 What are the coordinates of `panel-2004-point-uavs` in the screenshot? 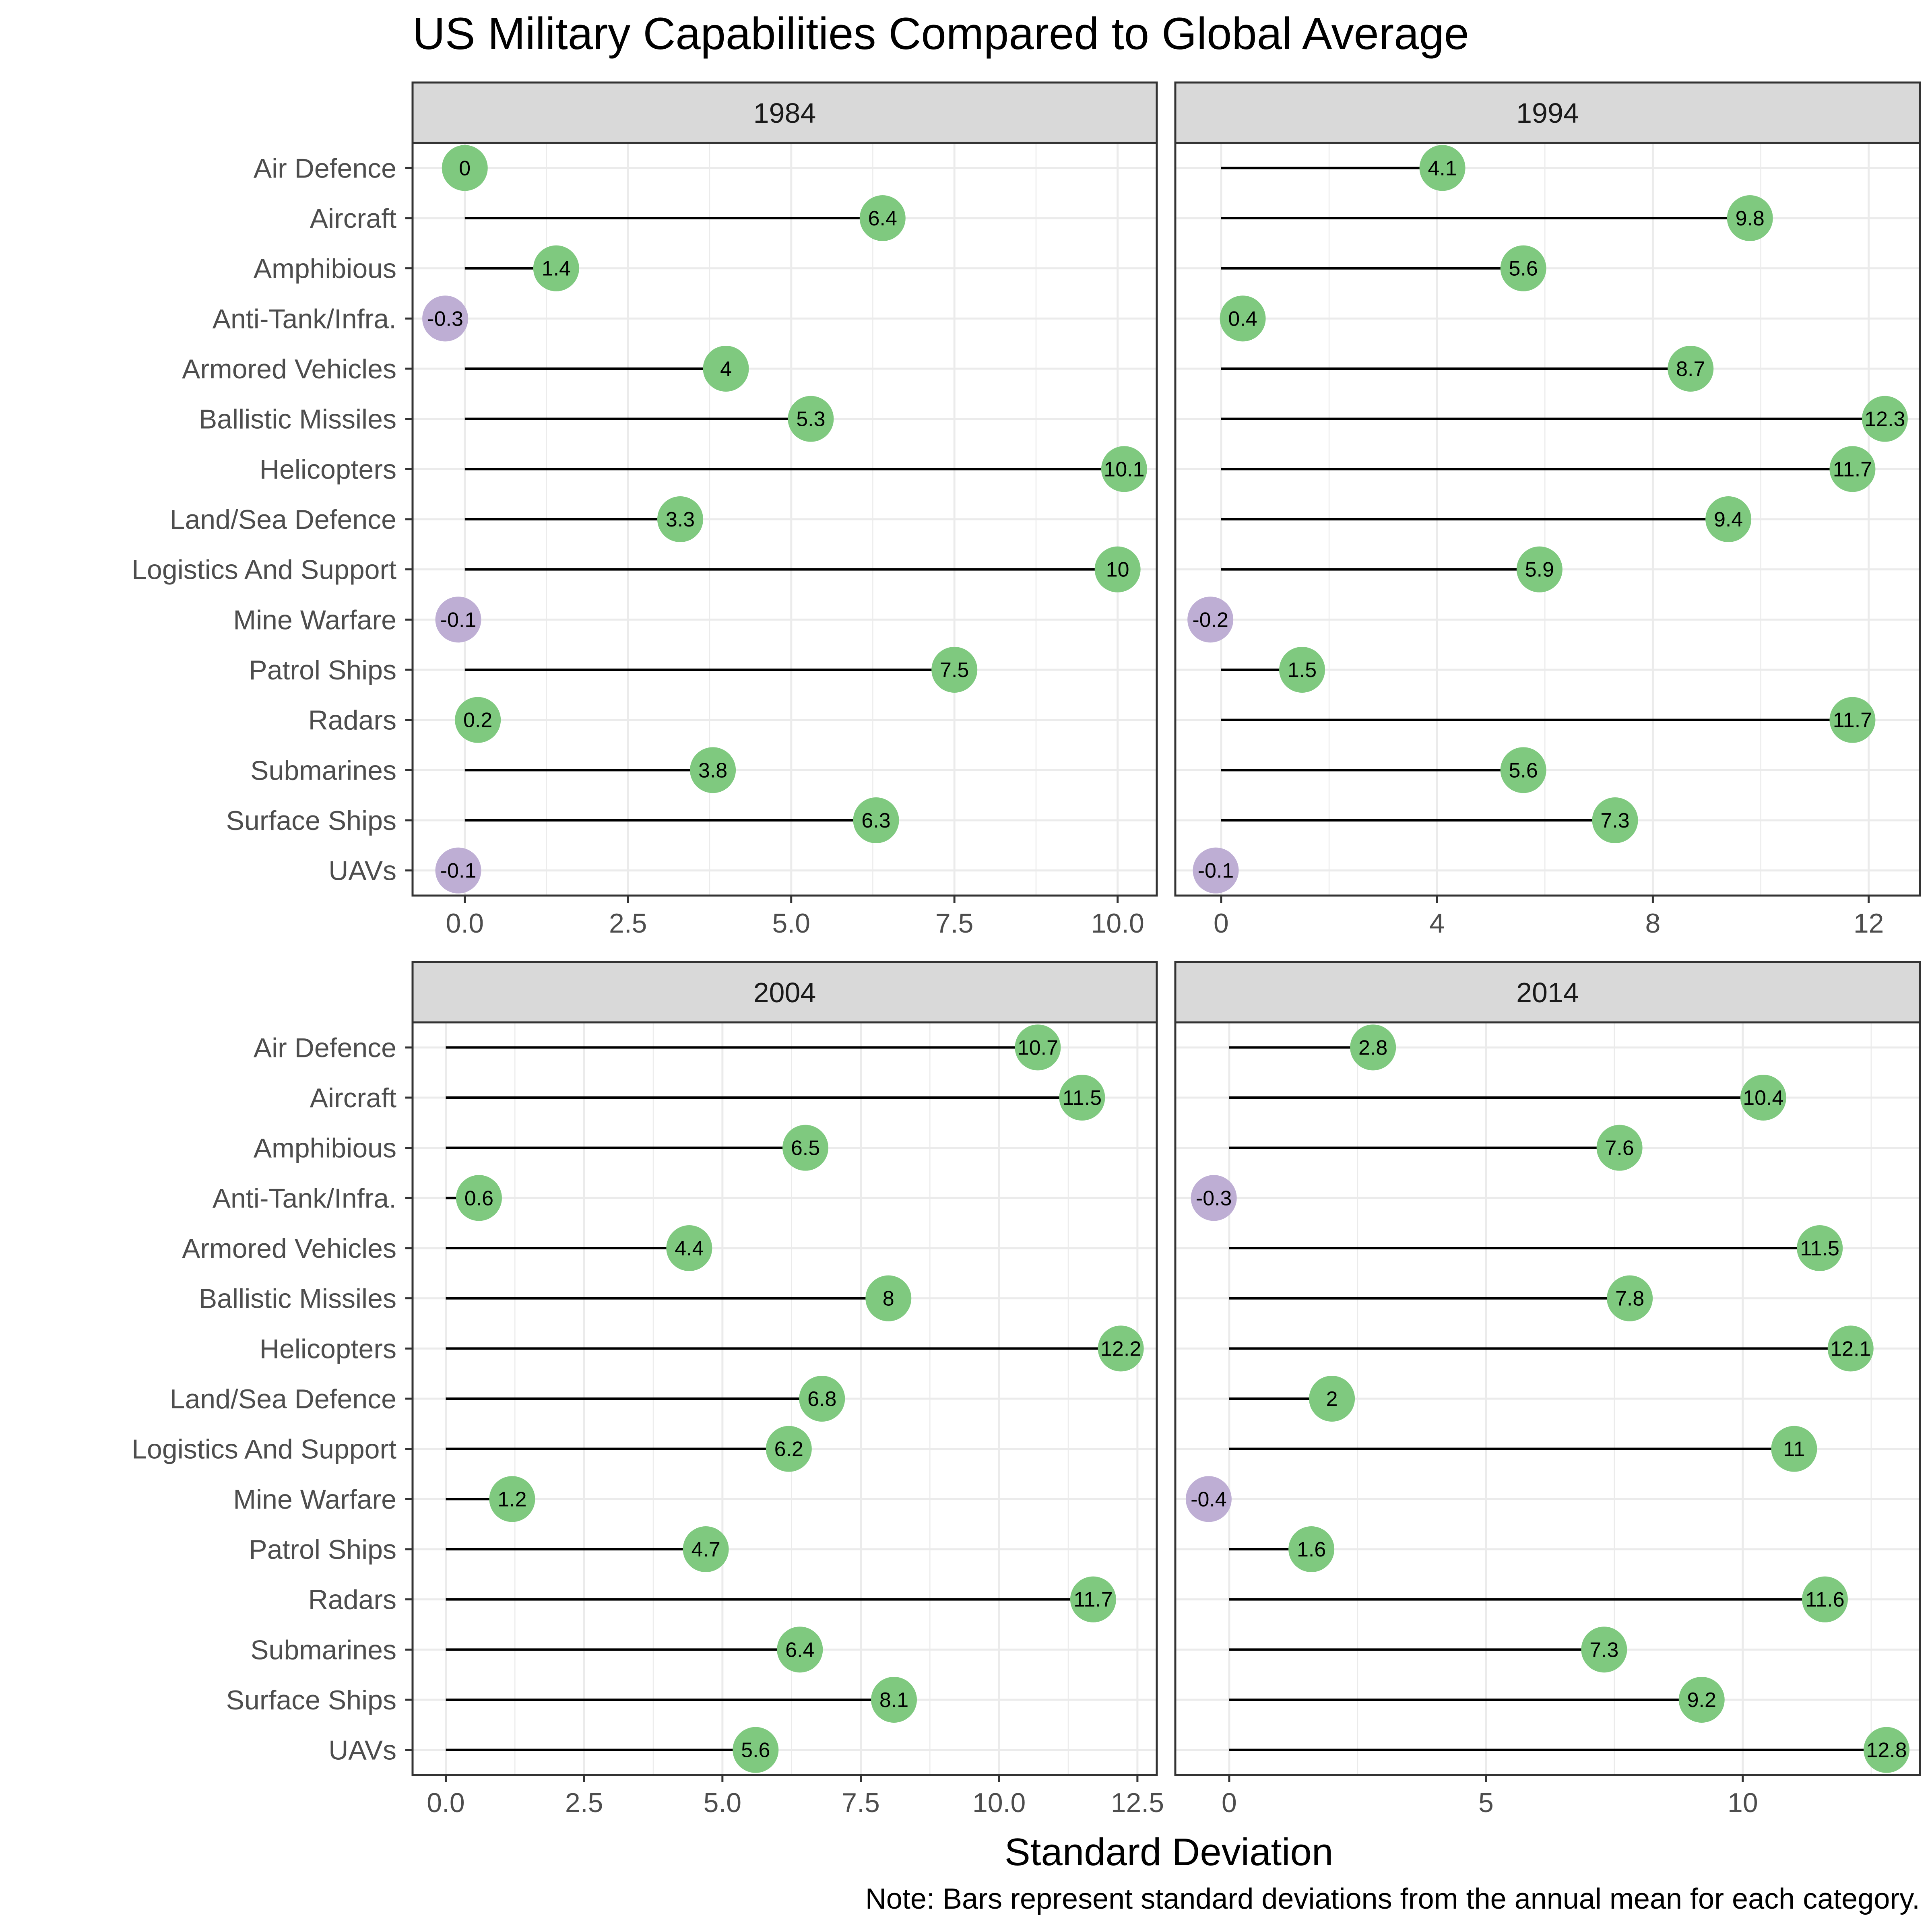 It's located at (756, 1750).